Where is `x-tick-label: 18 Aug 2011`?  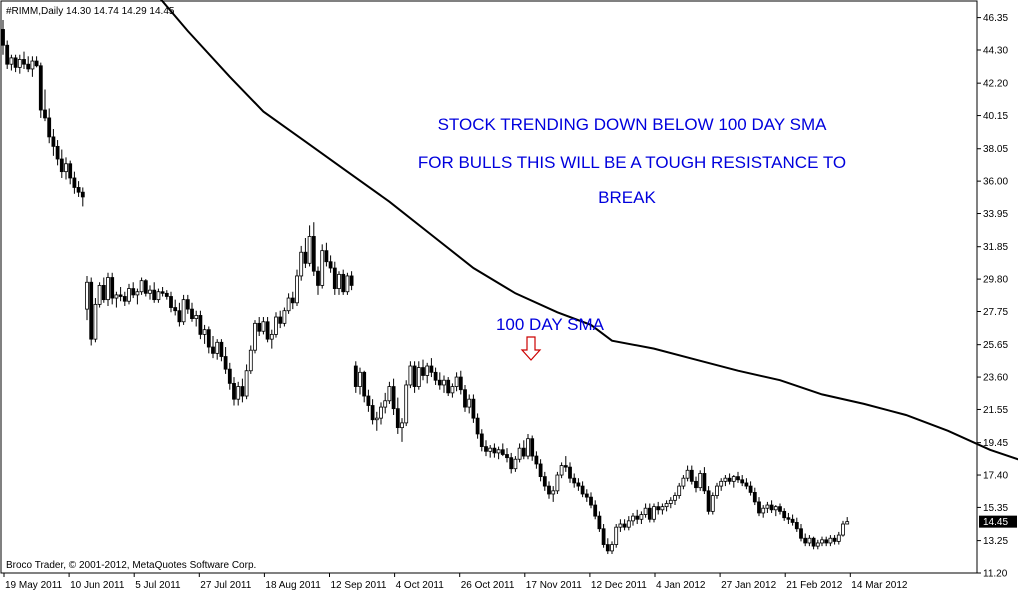
x-tick-label: 18 Aug 2011 is located at coordinates (293, 585).